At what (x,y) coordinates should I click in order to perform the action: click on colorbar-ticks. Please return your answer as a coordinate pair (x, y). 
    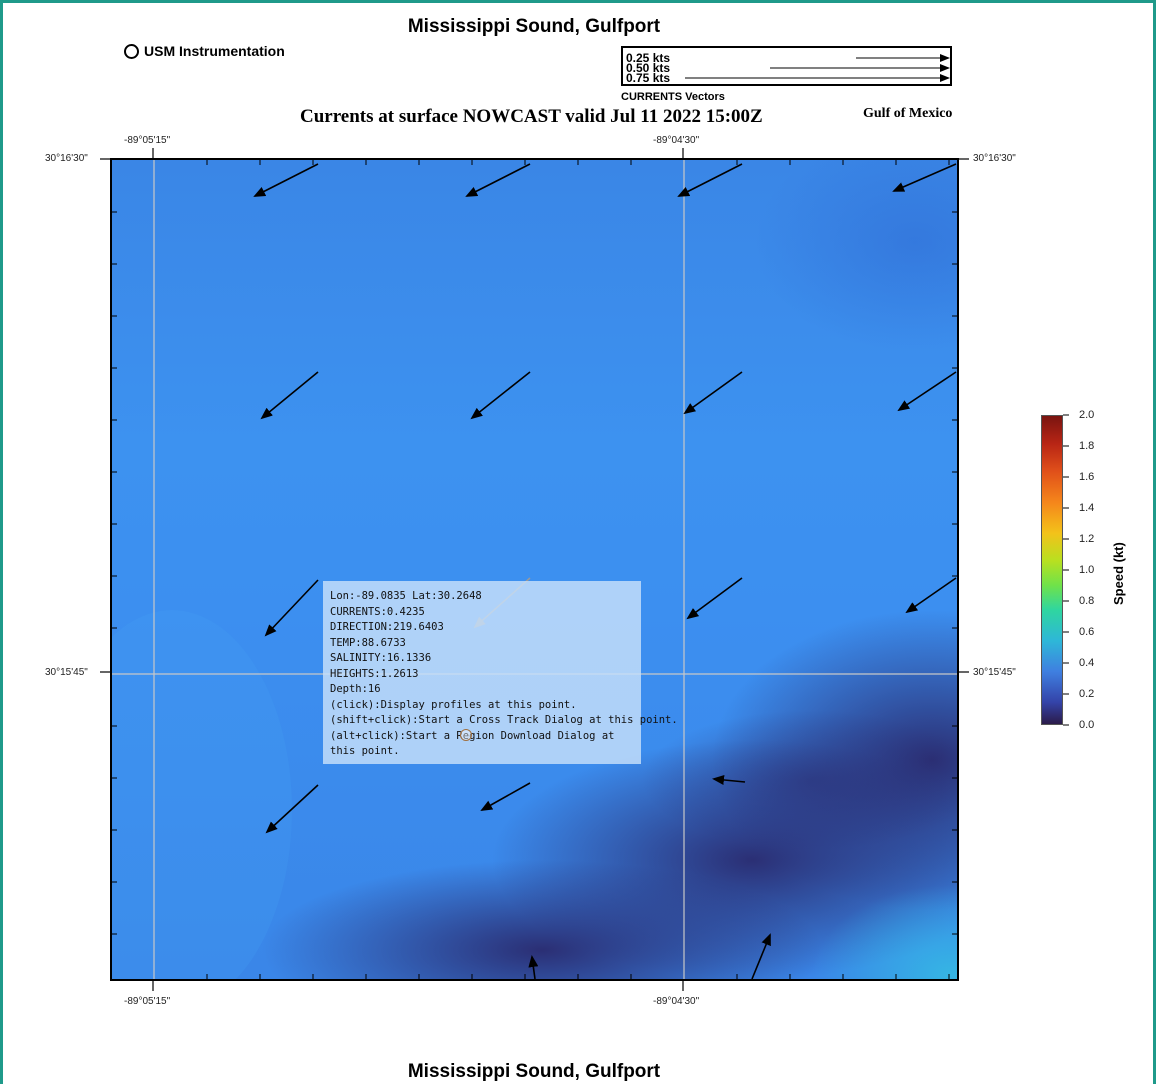
    Looking at the image, I should click on (1066, 570).